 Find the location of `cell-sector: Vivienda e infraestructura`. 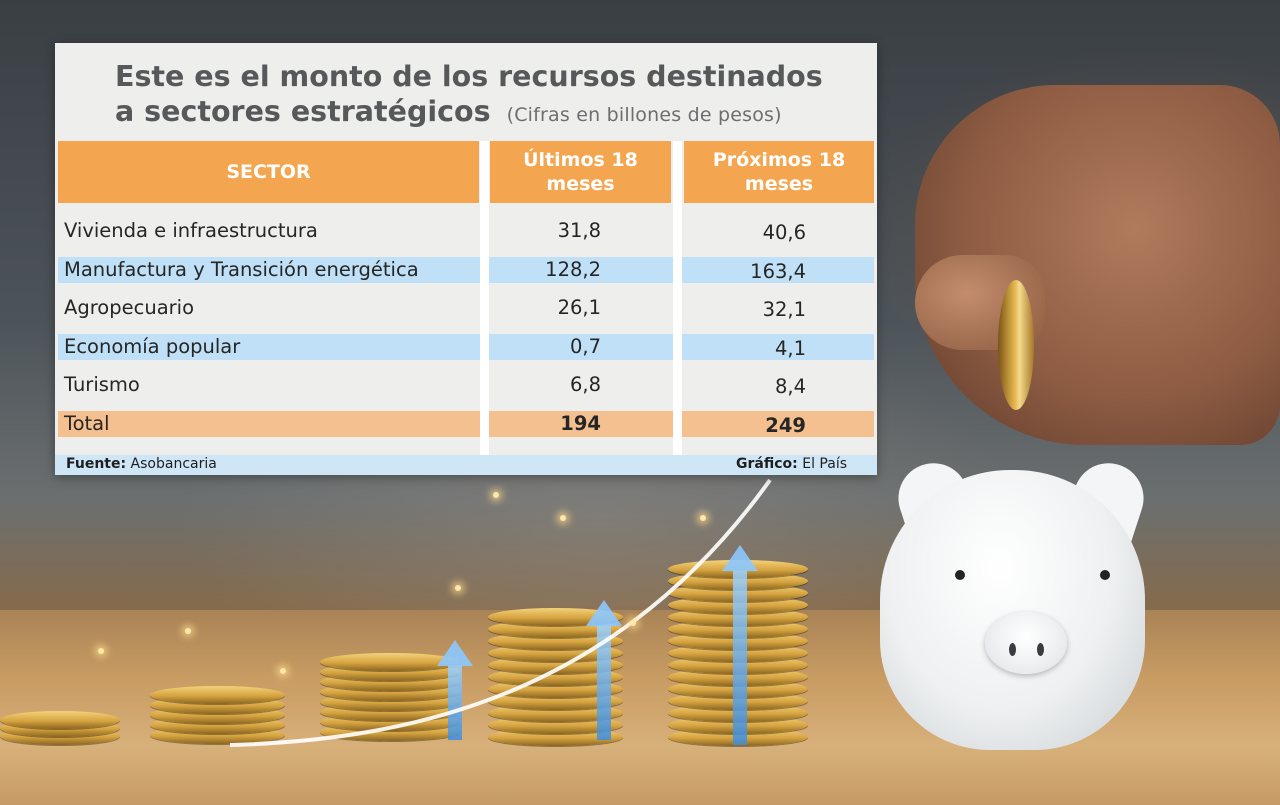

cell-sector: Vivienda e infraestructura is located at coordinates (191, 230).